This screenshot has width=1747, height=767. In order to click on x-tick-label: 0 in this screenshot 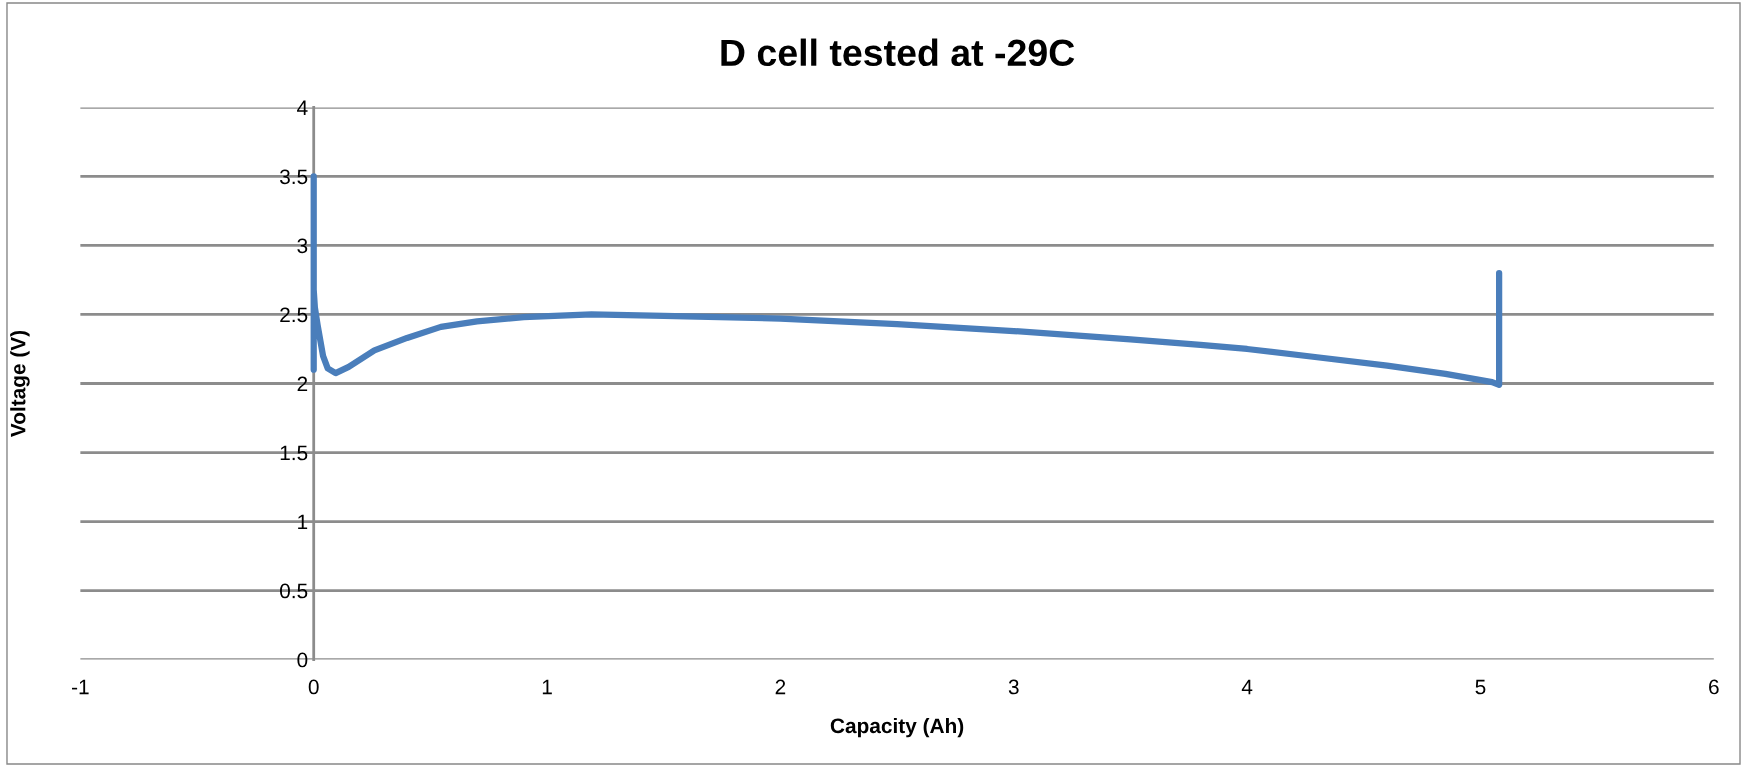, I will do `click(313, 687)`.